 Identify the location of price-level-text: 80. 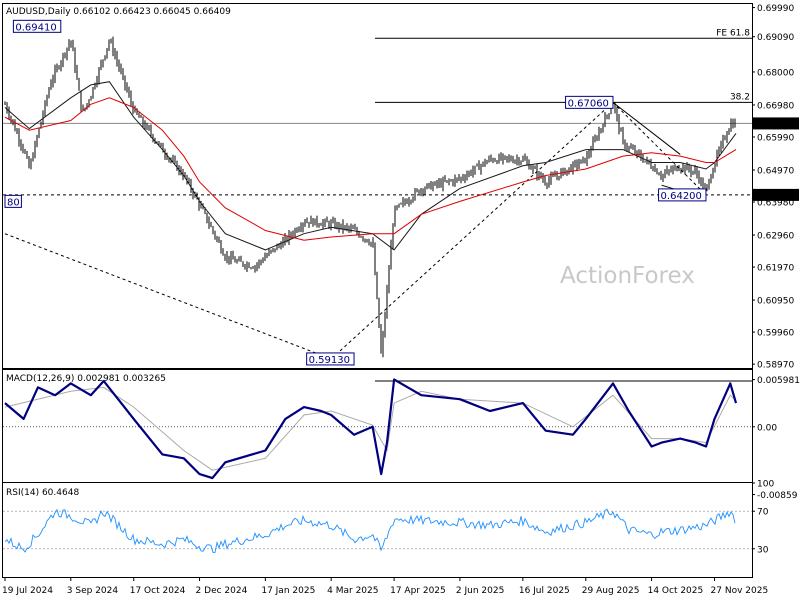
(13, 202).